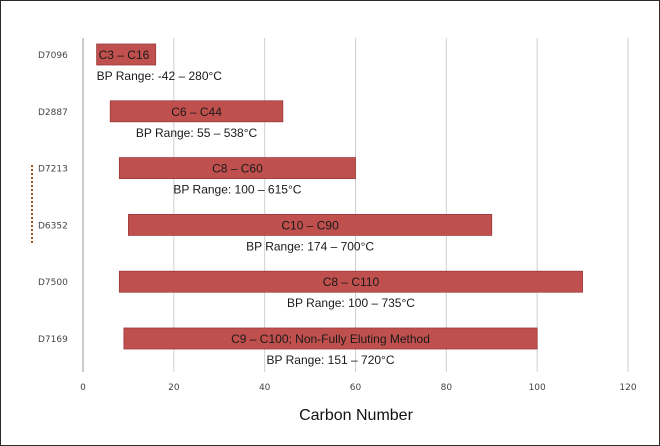 The image size is (660, 446). Describe the element at coordinates (83, 388) in the screenshot. I see `x-tick-label: 0` at that location.